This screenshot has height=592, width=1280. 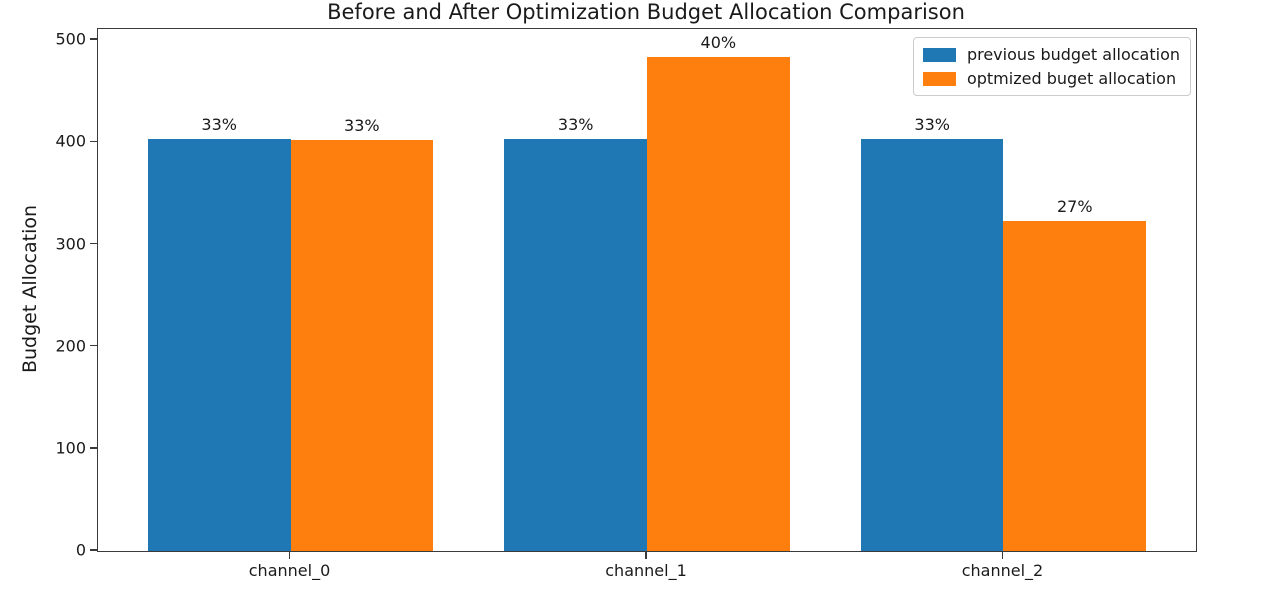 What do you see at coordinates (70, 244) in the screenshot?
I see `y-tick-label: 300` at bounding box center [70, 244].